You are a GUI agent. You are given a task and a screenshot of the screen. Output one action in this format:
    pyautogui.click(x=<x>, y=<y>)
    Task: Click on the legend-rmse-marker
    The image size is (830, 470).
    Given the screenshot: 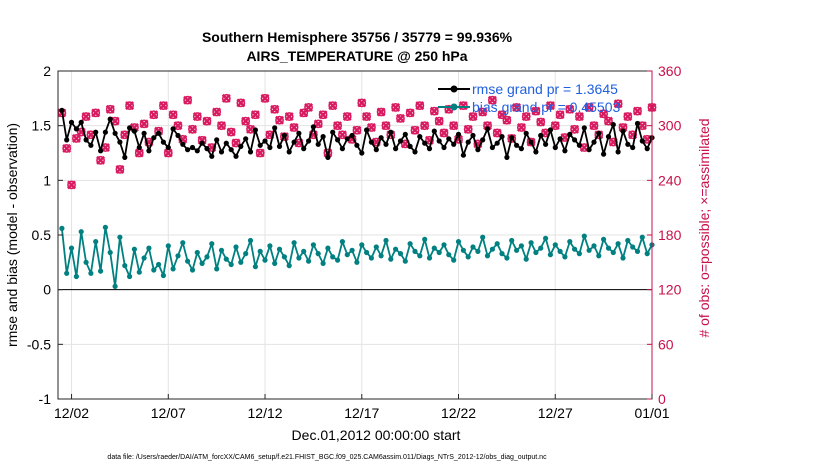 What is the action you would take?
    pyautogui.click(x=454, y=89)
    